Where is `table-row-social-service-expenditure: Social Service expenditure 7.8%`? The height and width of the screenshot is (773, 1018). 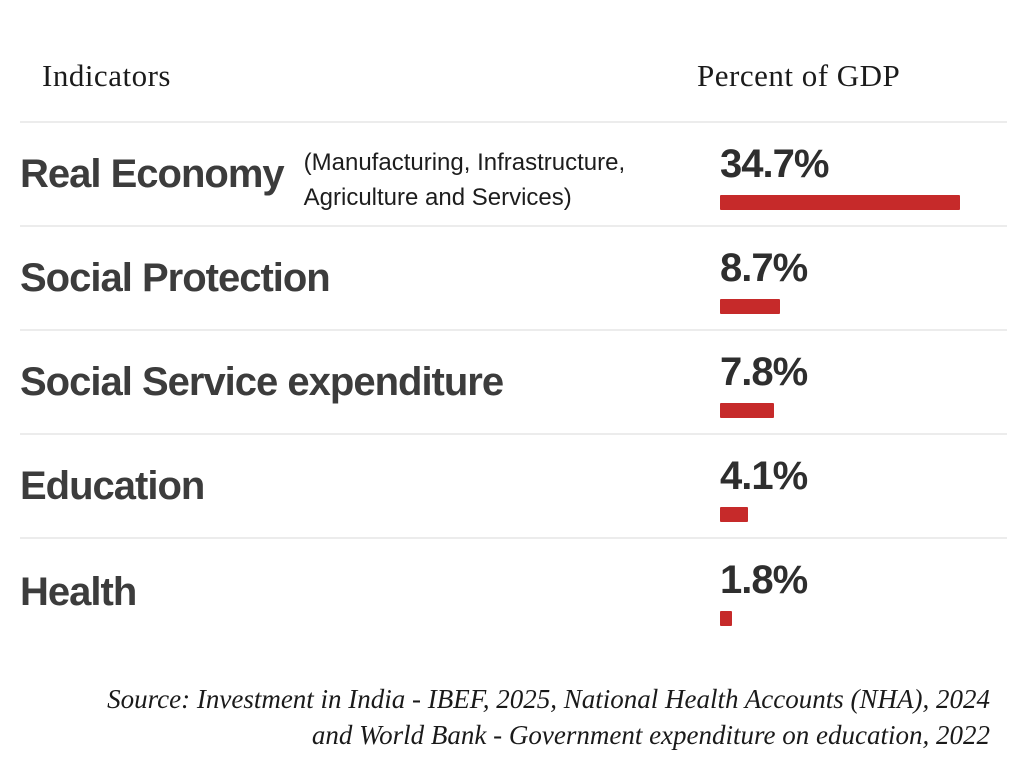 table-row-social-service-expenditure: Social Service expenditure 7.8% is located at coordinates (513, 383).